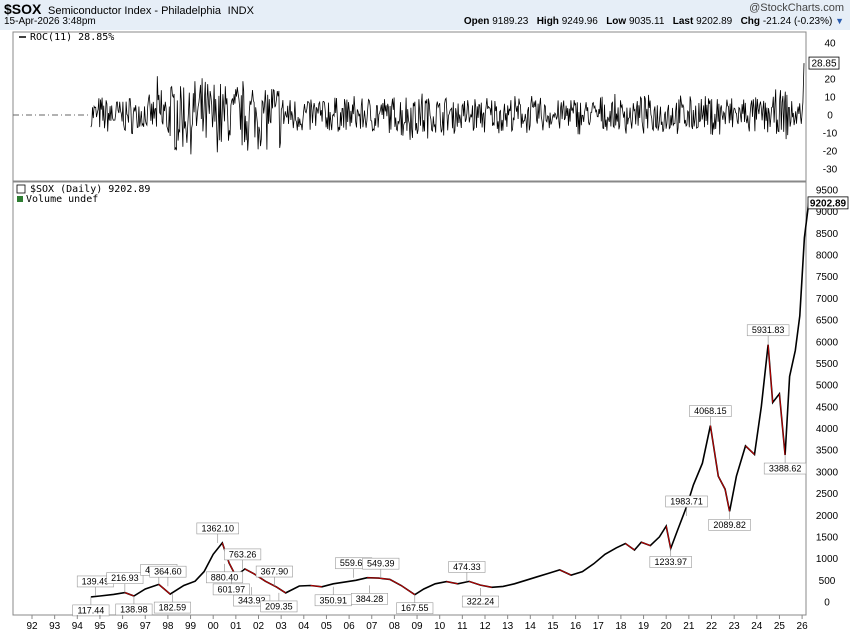 The width and height of the screenshot is (850, 633). What do you see at coordinates (50, 21) in the screenshot?
I see `datestamp: 15-Apr-2026 3:48pm` at bounding box center [50, 21].